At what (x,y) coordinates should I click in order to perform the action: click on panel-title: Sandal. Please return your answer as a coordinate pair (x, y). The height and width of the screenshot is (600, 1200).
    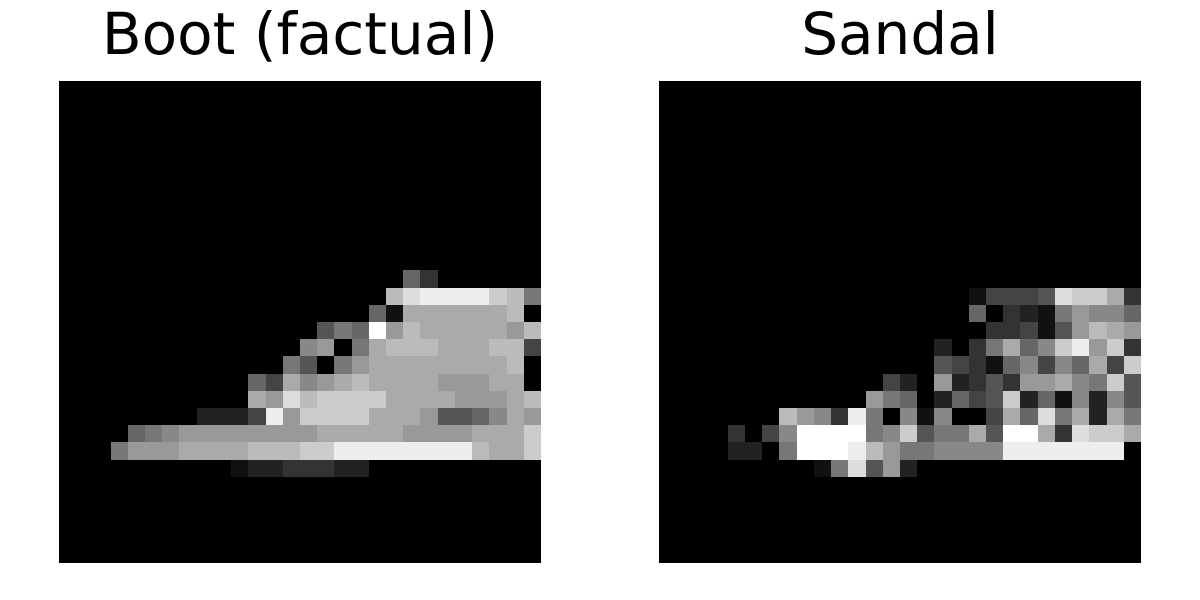
    Looking at the image, I should click on (900, 34).